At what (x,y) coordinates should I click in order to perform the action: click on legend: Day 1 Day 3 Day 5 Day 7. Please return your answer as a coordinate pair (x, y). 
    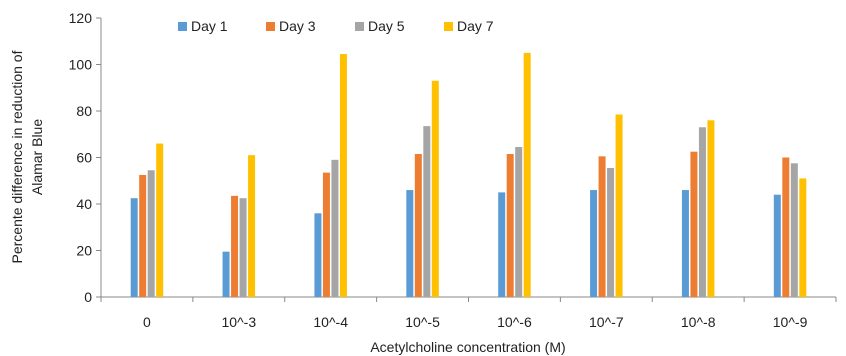
    Looking at the image, I should click on (336, 26).